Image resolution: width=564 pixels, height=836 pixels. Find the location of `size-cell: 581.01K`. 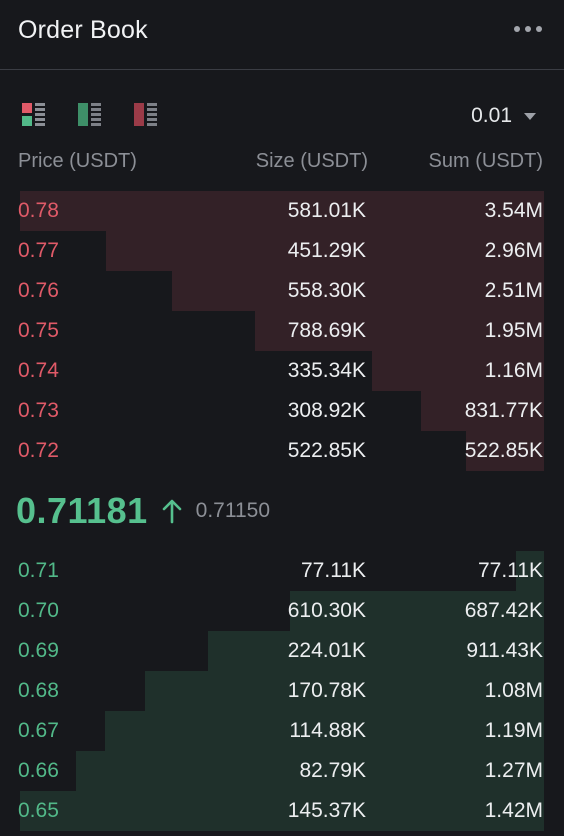

size-cell: 581.01K is located at coordinates (326, 210).